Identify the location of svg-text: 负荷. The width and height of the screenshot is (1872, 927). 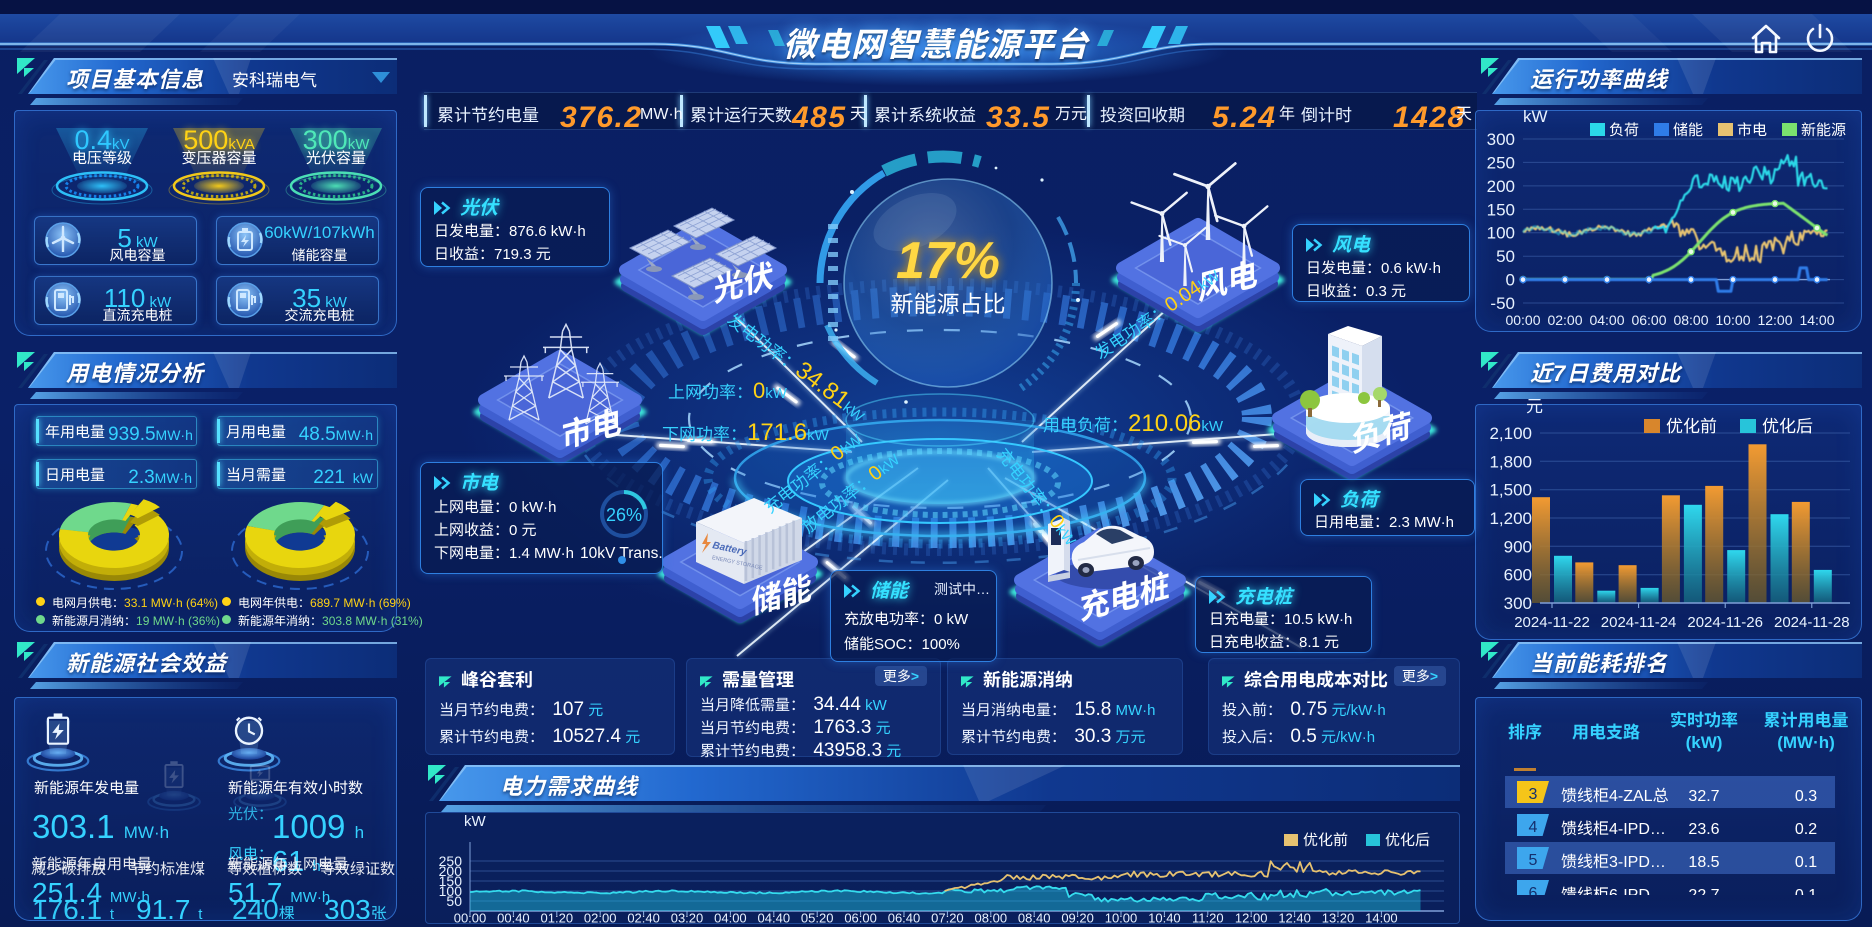
(1624, 129).